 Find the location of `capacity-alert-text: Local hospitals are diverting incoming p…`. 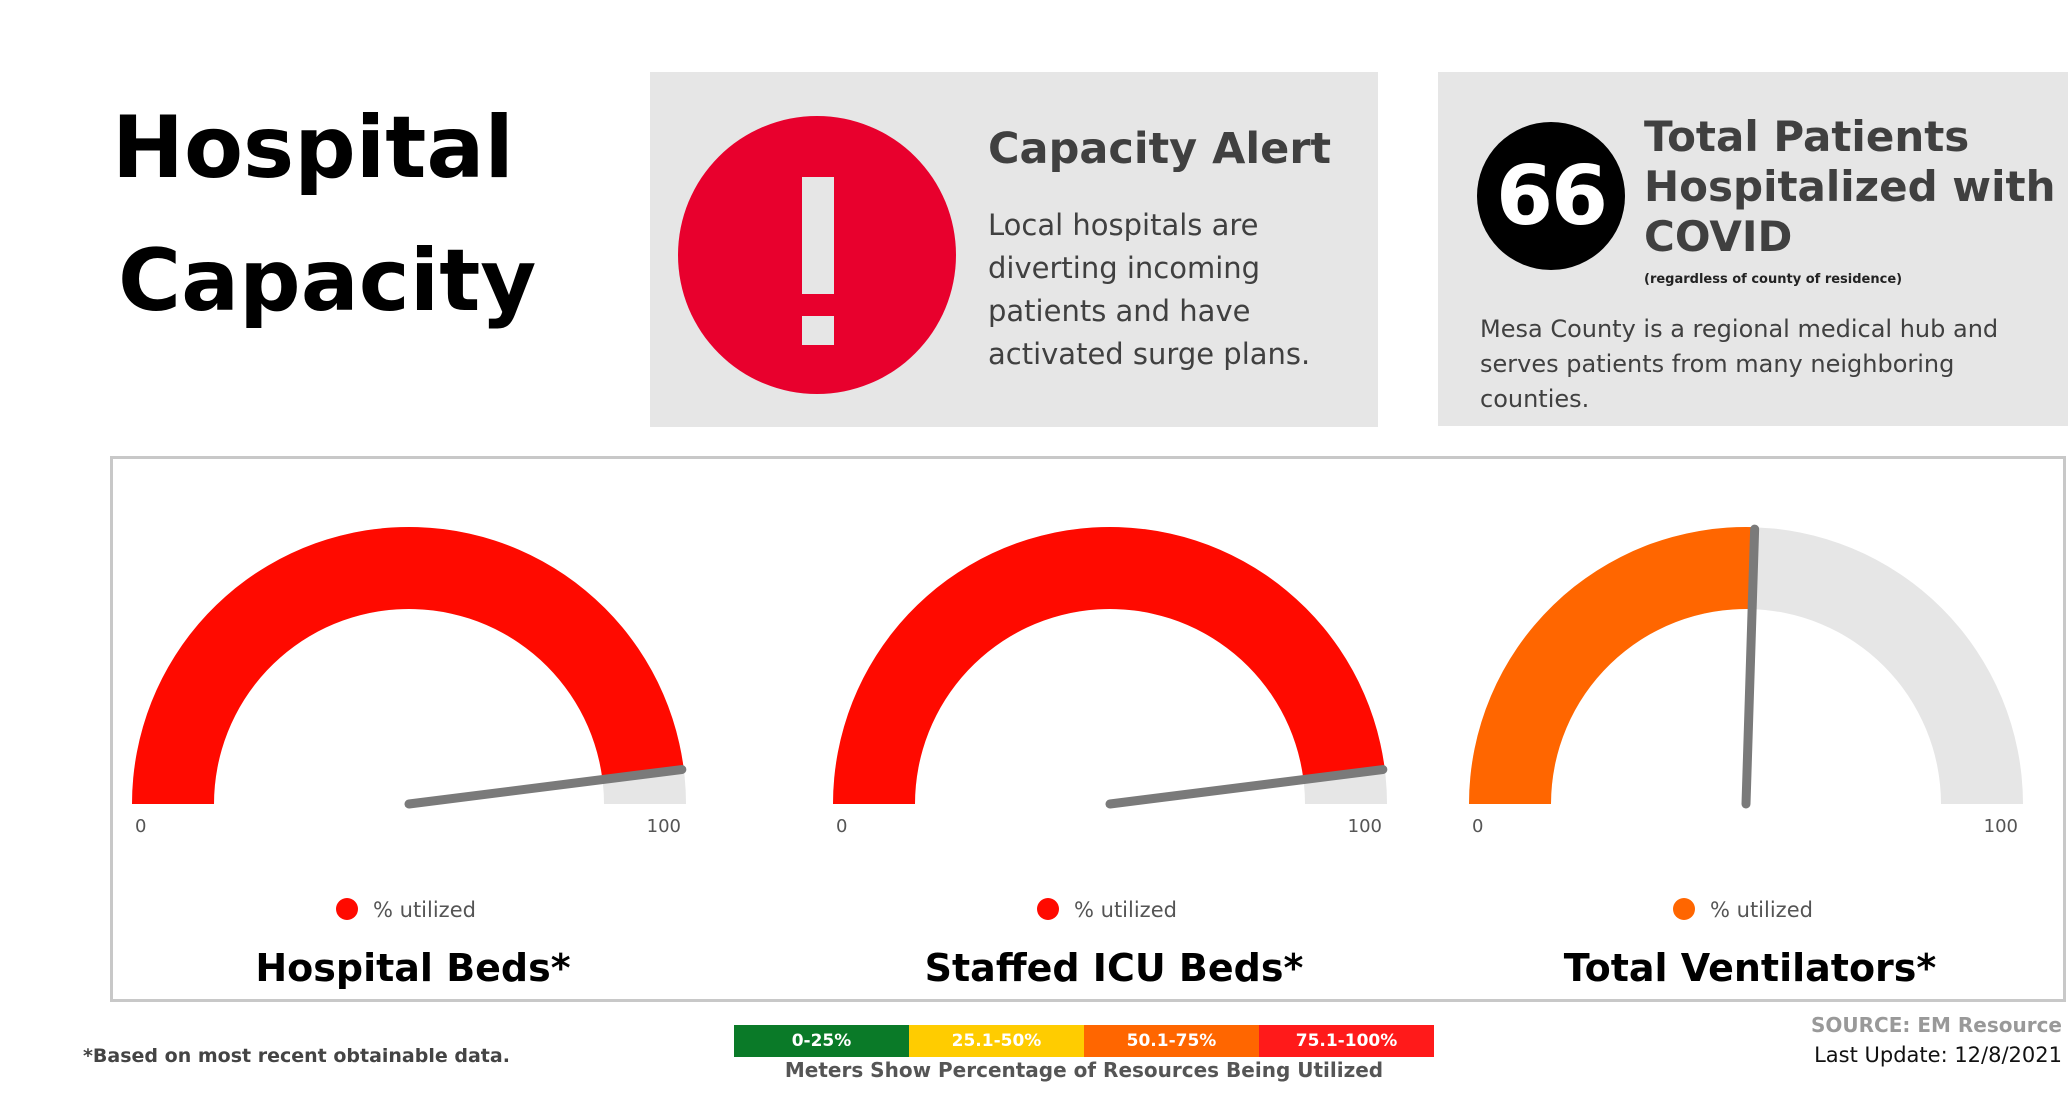

capacity-alert-text: Local hospitals are diverting incoming p… is located at coordinates (1149, 289).